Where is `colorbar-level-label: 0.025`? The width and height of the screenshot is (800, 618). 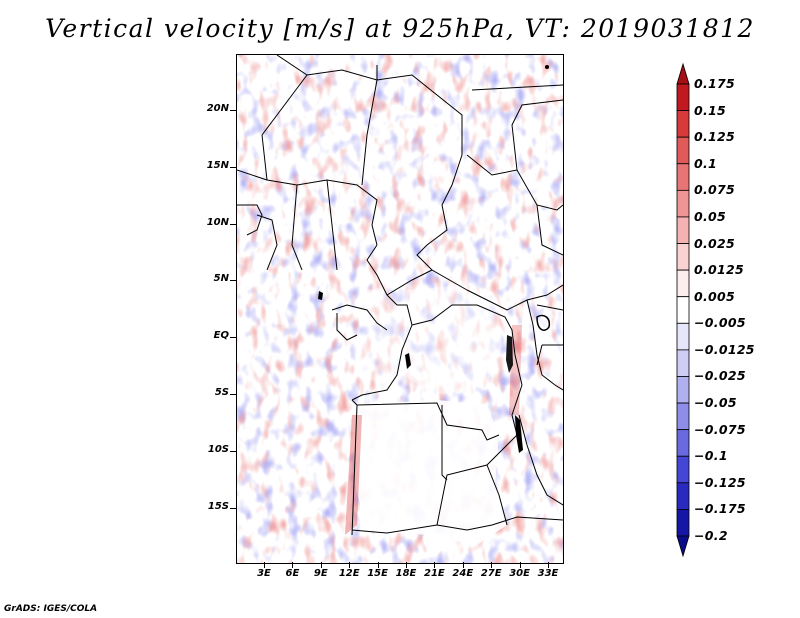 colorbar-level-label: 0.025 is located at coordinates (715, 243).